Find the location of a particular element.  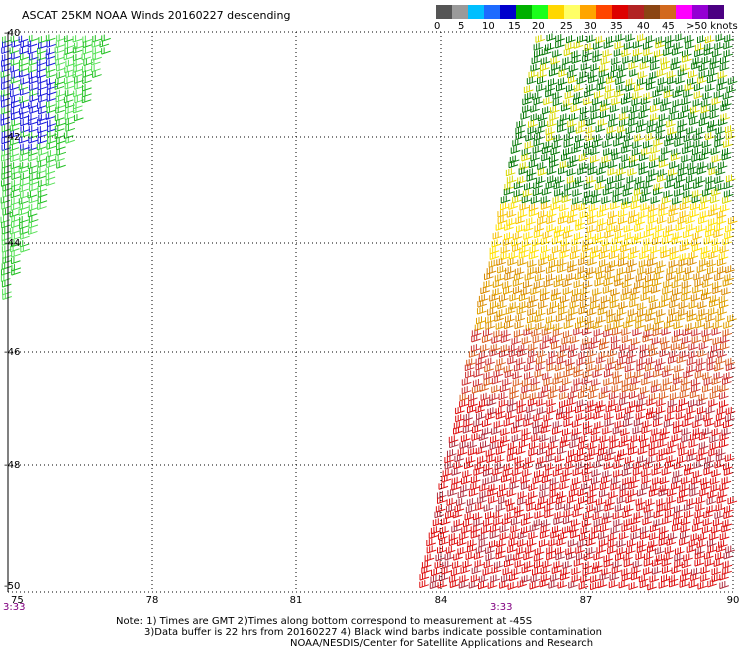

colorbar-label: 5 is located at coordinates (461, 26).